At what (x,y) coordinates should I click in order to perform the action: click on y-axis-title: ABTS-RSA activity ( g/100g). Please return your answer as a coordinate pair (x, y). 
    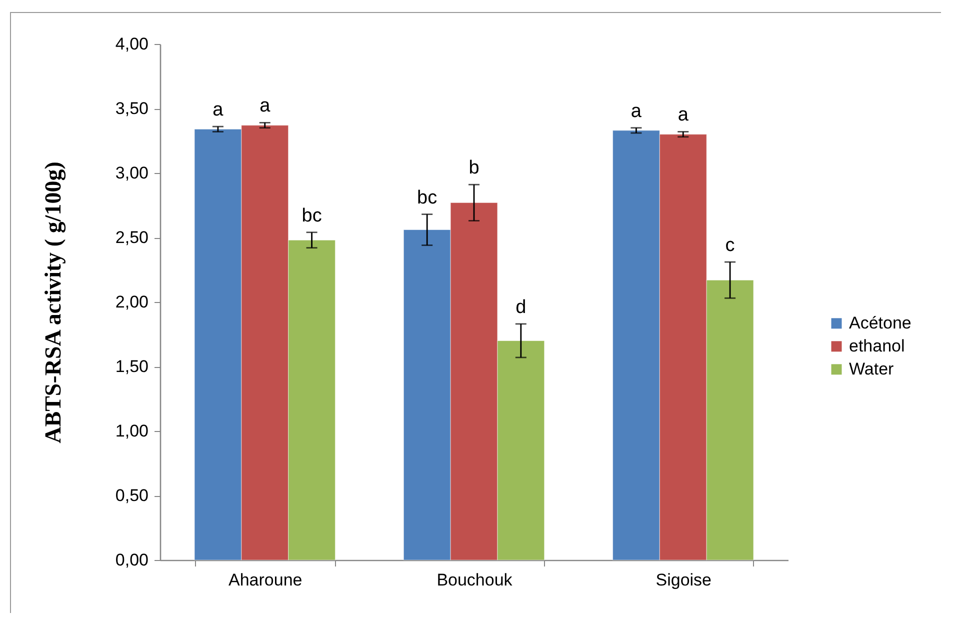
    Looking at the image, I should click on (53, 303).